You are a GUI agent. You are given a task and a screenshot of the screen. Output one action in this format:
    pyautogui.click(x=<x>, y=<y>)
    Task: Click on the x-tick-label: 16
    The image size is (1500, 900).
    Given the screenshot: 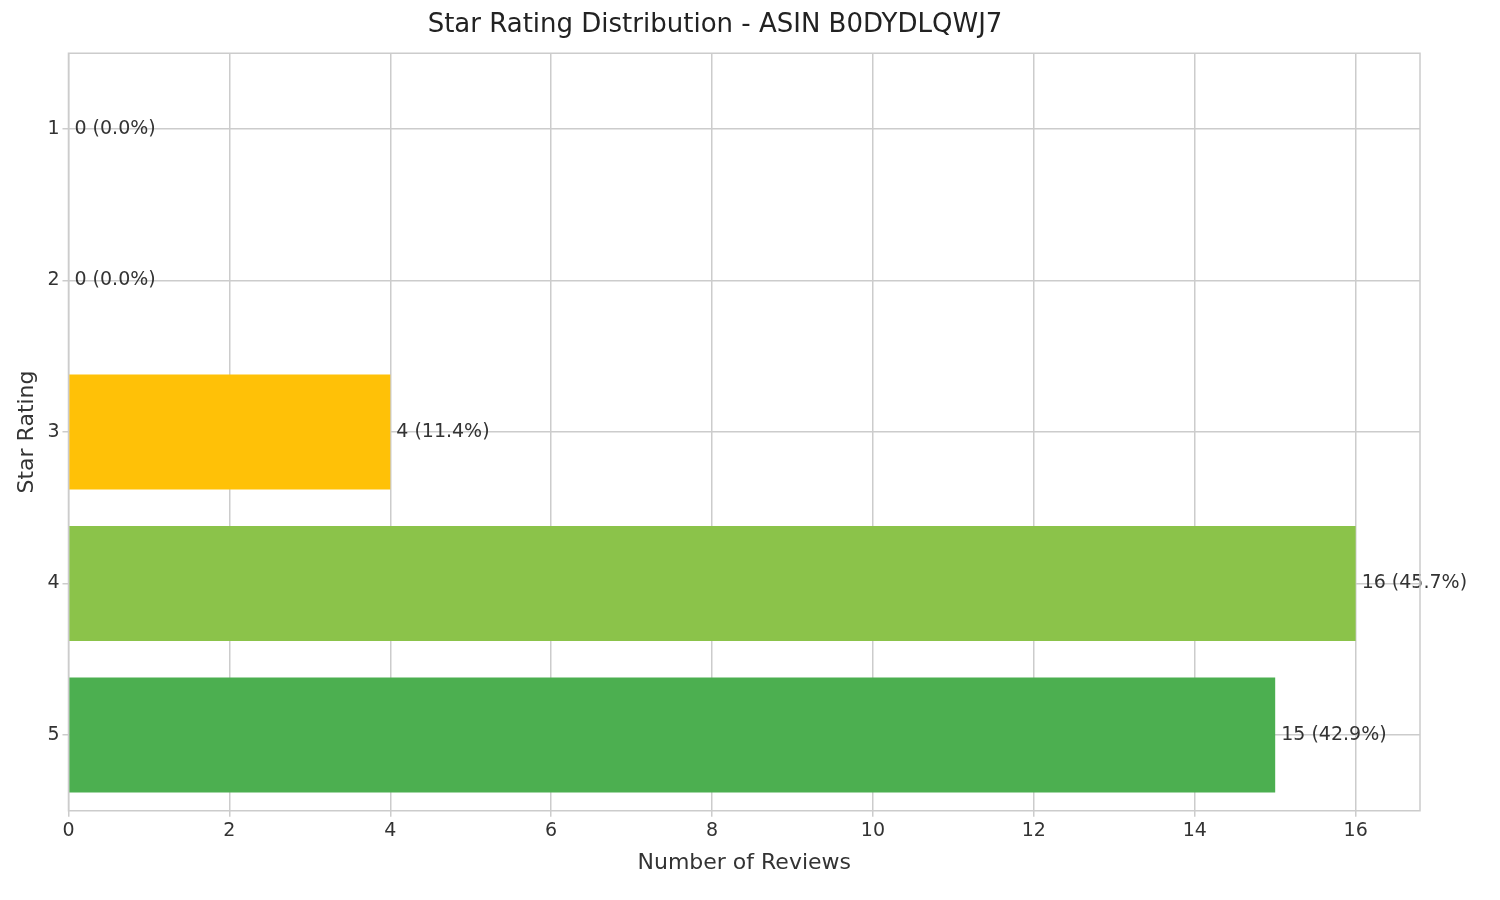 What is the action you would take?
    pyautogui.click(x=1355, y=829)
    